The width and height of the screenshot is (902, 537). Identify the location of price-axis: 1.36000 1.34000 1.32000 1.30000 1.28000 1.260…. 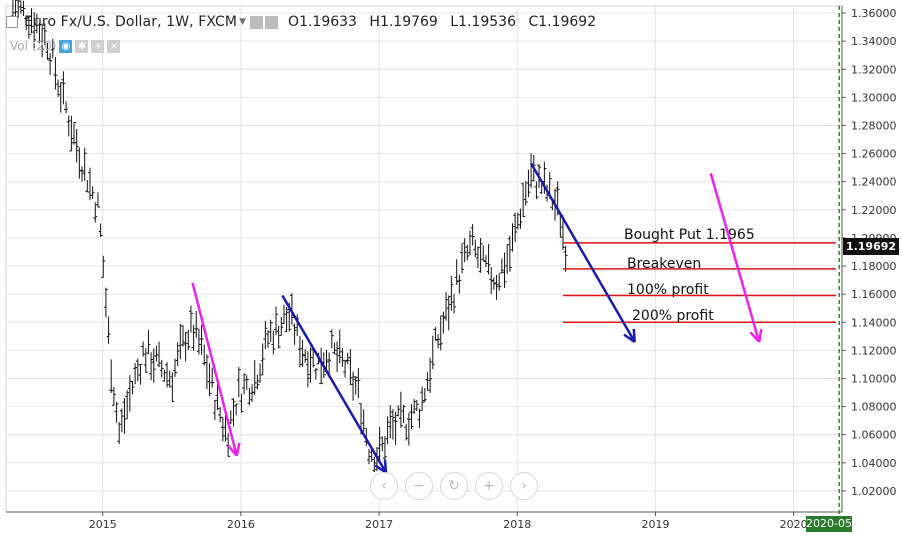
(869, 259).